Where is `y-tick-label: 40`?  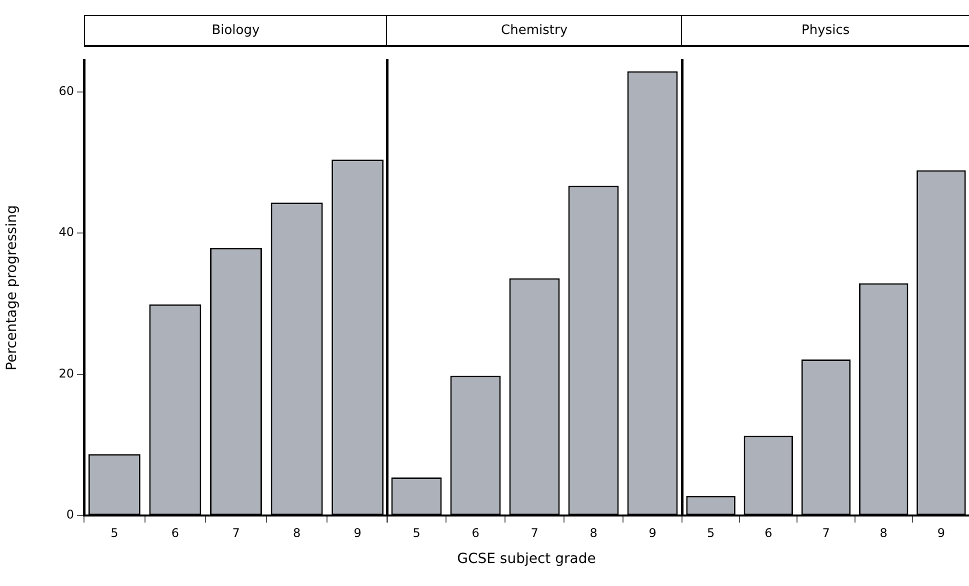 y-tick-label: 40 is located at coordinates (66, 232).